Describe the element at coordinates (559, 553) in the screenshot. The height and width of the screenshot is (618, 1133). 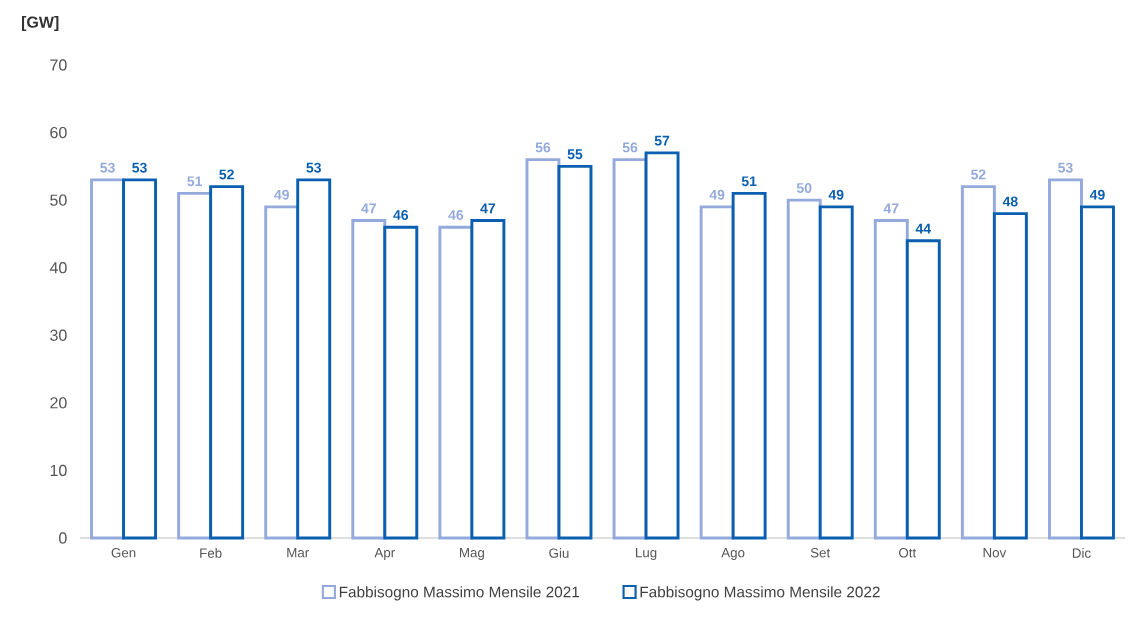
I see `x-tick-label: Giu` at that location.